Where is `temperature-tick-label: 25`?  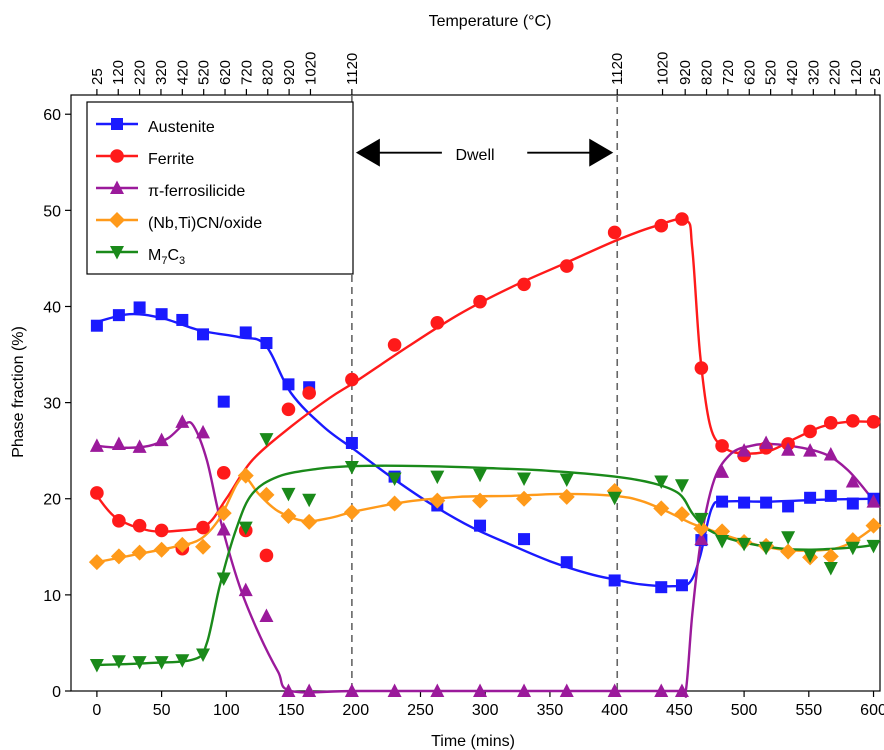
temperature-tick-label: 25 is located at coordinates (875, 76).